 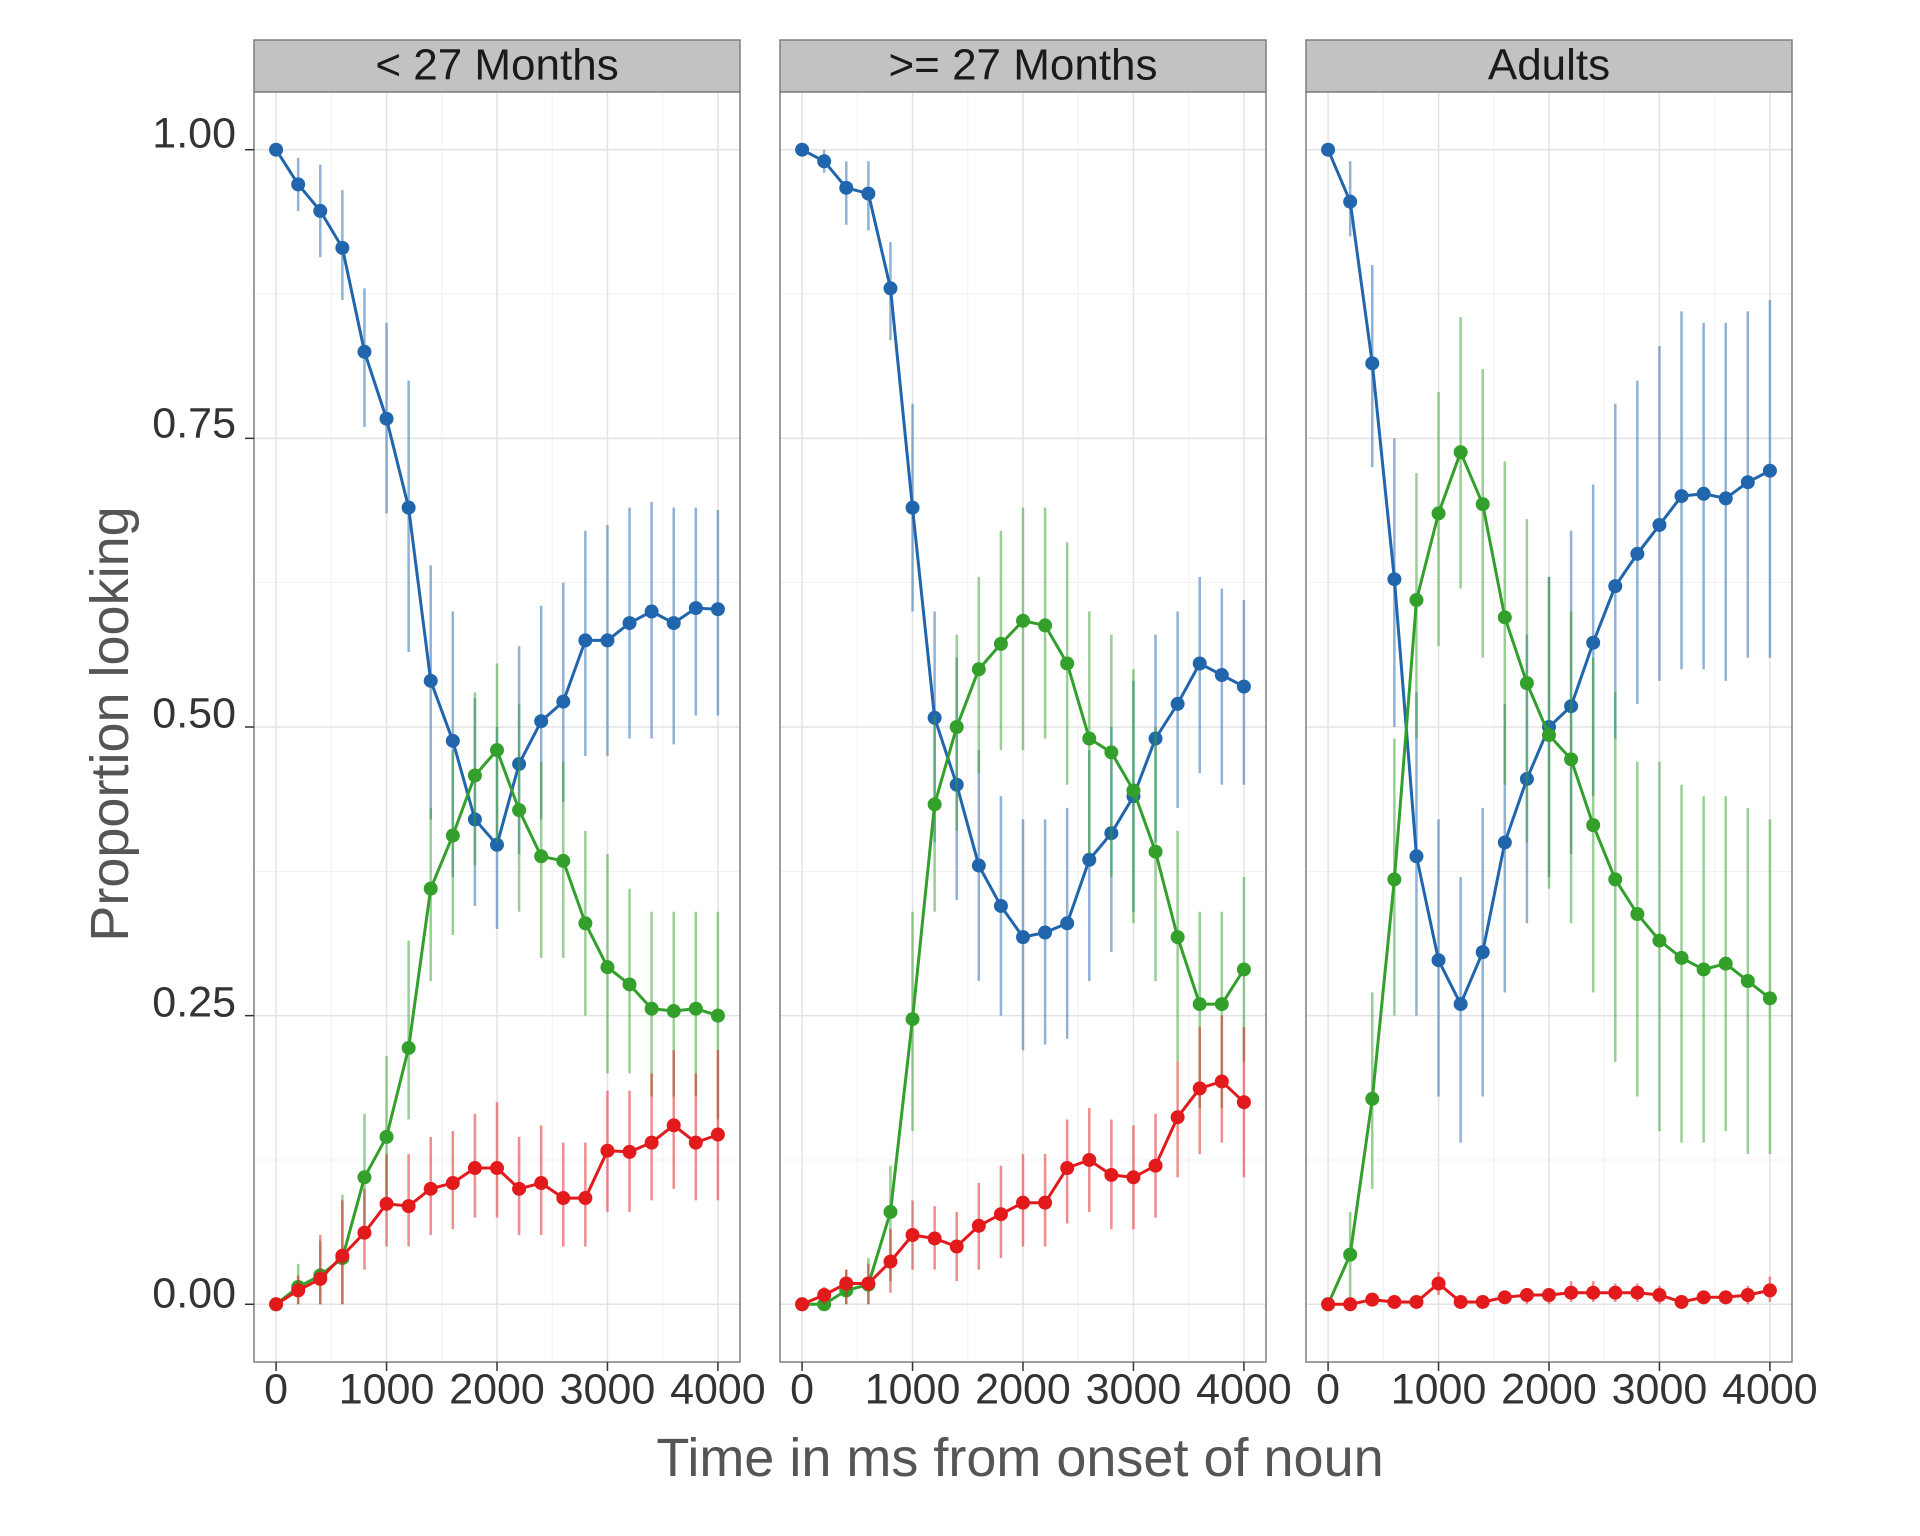 I want to click on x-axis-title: Time in ms from onset of noun, so click(x=1019, y=1458).